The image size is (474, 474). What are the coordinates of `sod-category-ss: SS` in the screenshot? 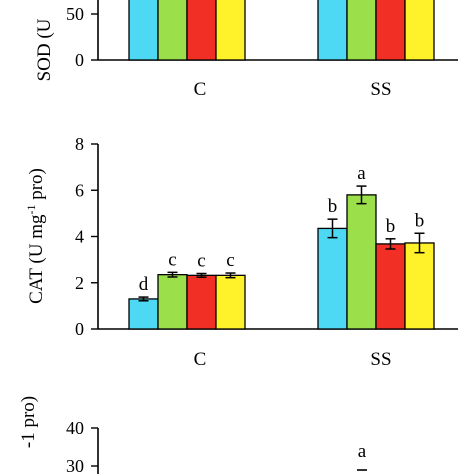 It's located at (380, 89).